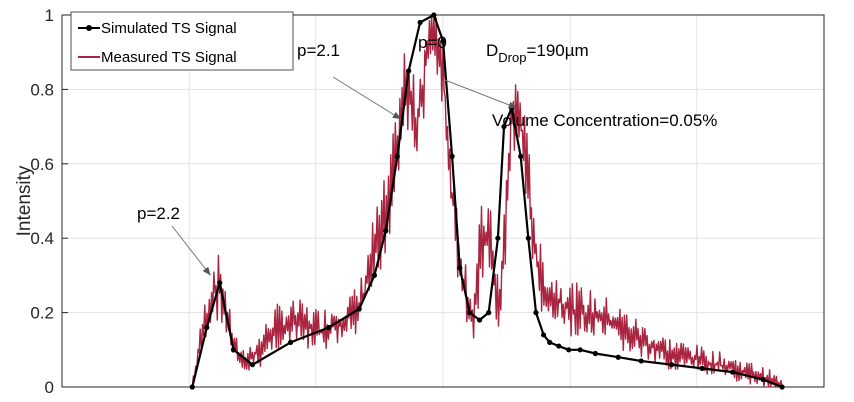 Image resolution: width=854 pixels, height=402 pixels. What do you see at coordinates (42, 89) in the screenshot?
I see `y-tick-label-4: 0.8` at bounding box center [42, 89].